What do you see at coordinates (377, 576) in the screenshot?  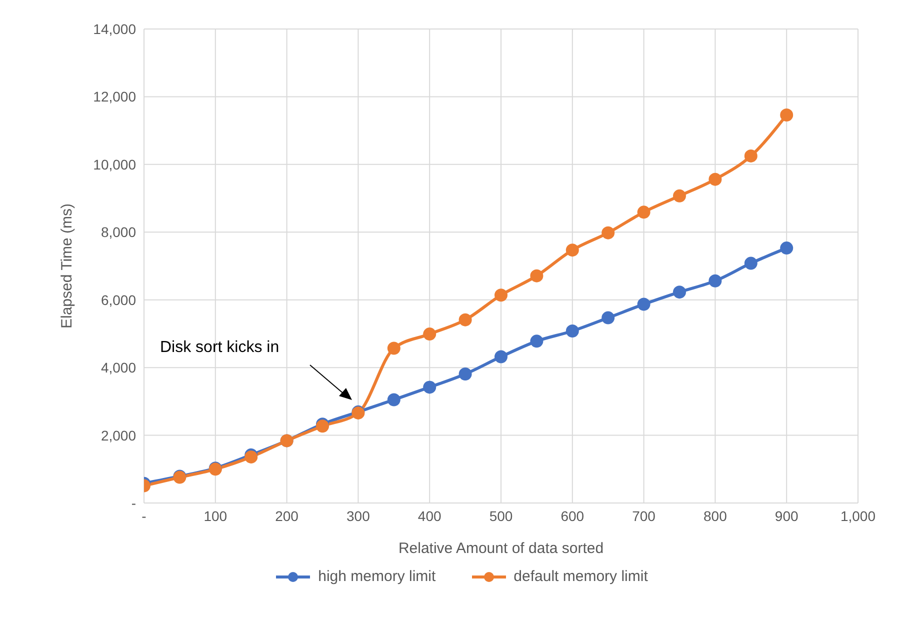 I see `legend-label: high memory limit` at bounding box center [377, 576].